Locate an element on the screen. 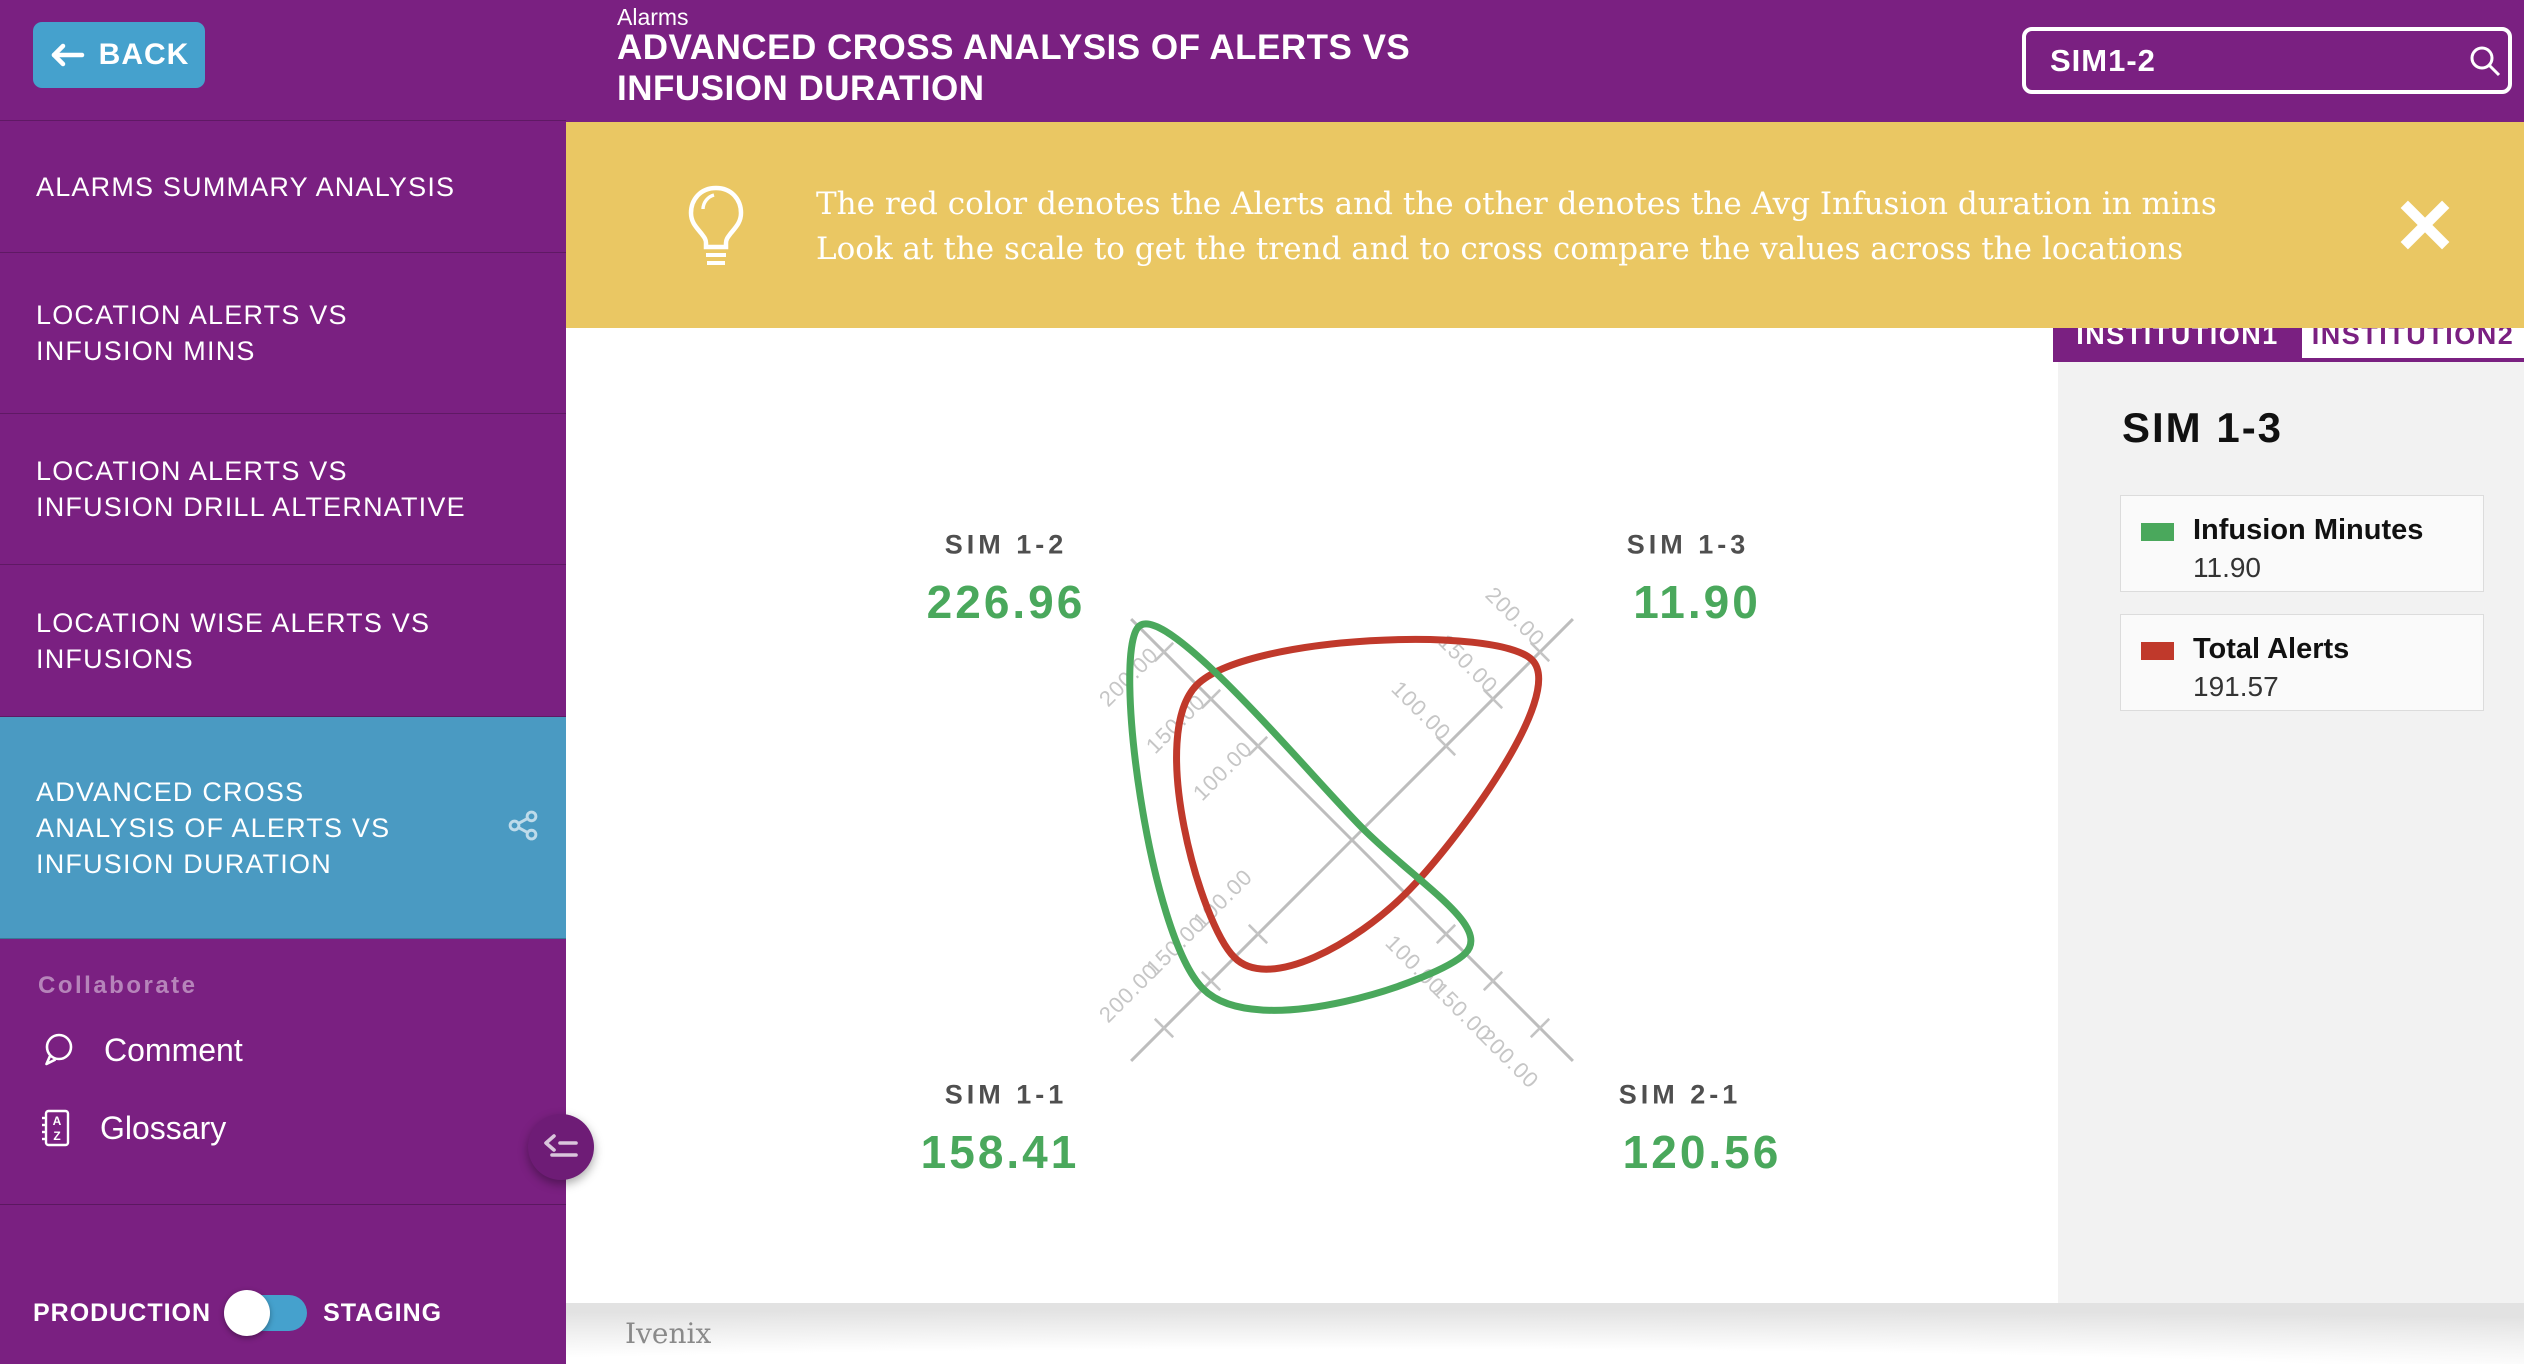 This screenshot has height=1364, width=2524. breadcrumb: Alarms is located at coordinates (653, 17).